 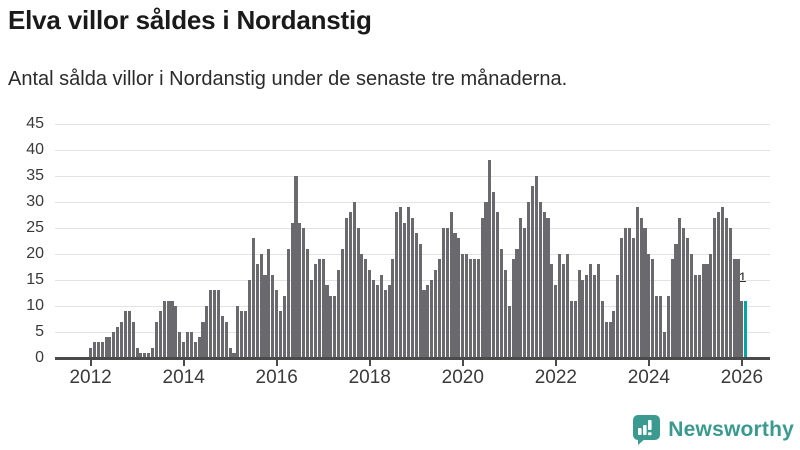 I want to click on y-axis-tick-label: 40, so click(x=35, y=149).